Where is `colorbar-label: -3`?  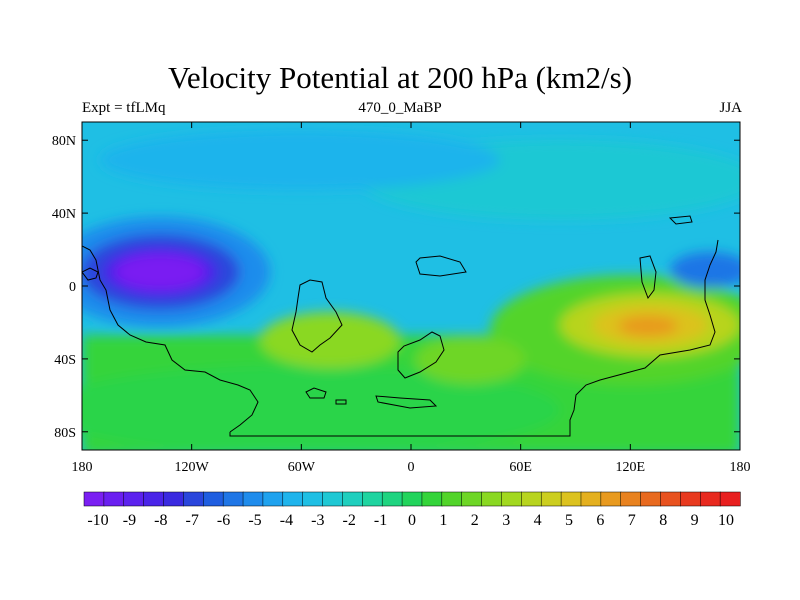
colorbar-label: -3 is located at coordinates (317, 520).